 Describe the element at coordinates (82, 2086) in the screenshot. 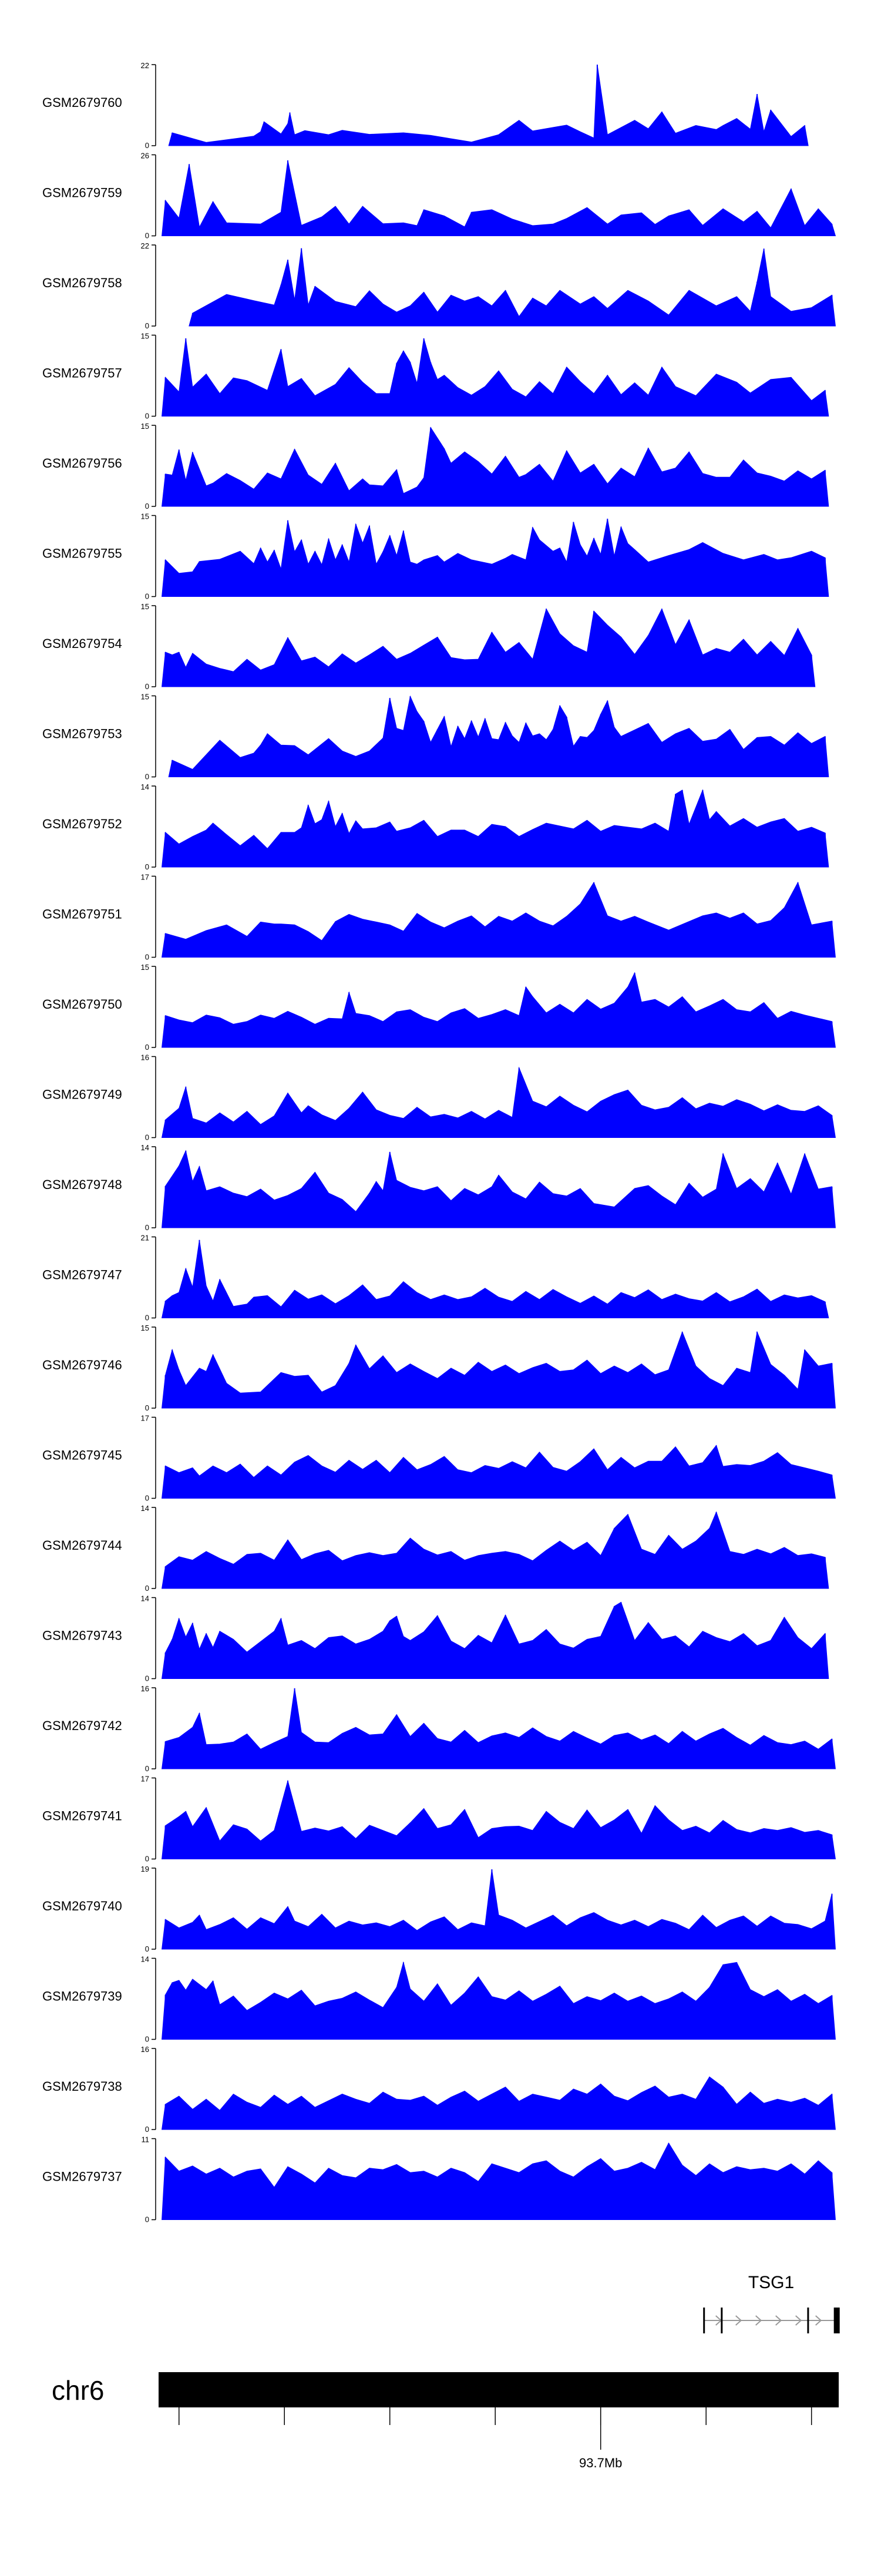

I see `track-name-label: GSM2679738` at that location.